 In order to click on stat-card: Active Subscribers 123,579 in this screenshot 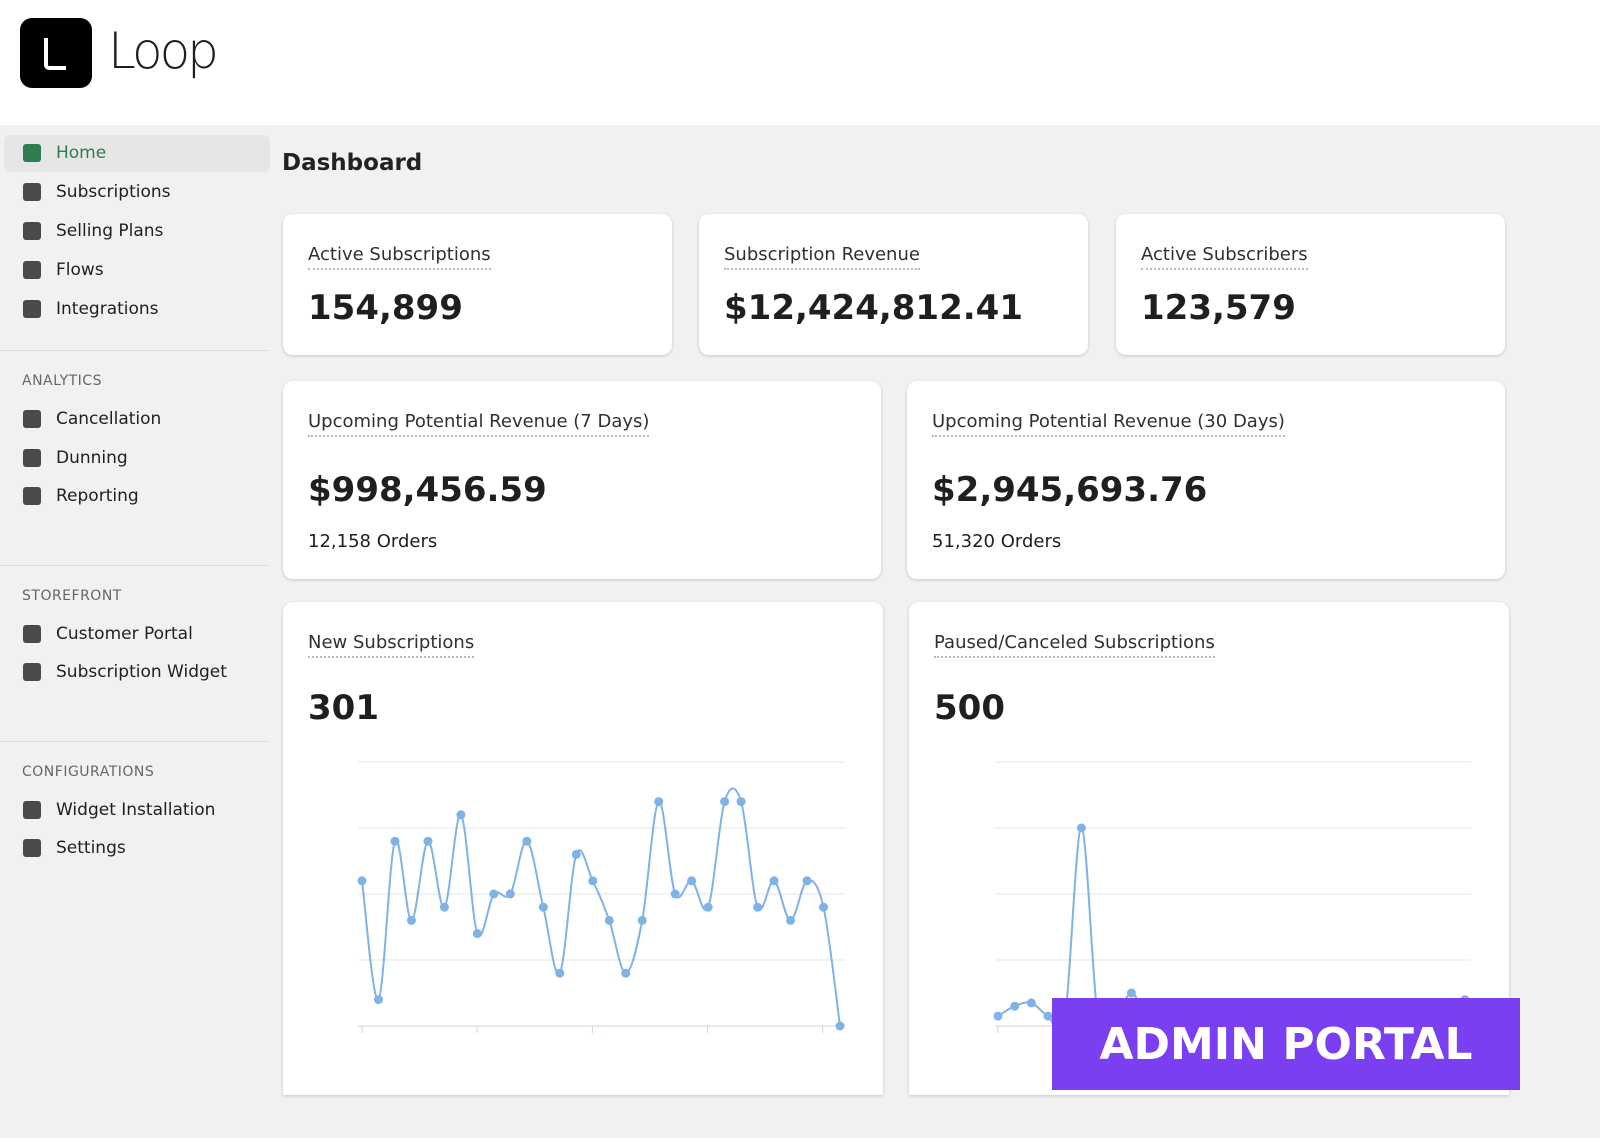, I will do `click(1310, 284)`.